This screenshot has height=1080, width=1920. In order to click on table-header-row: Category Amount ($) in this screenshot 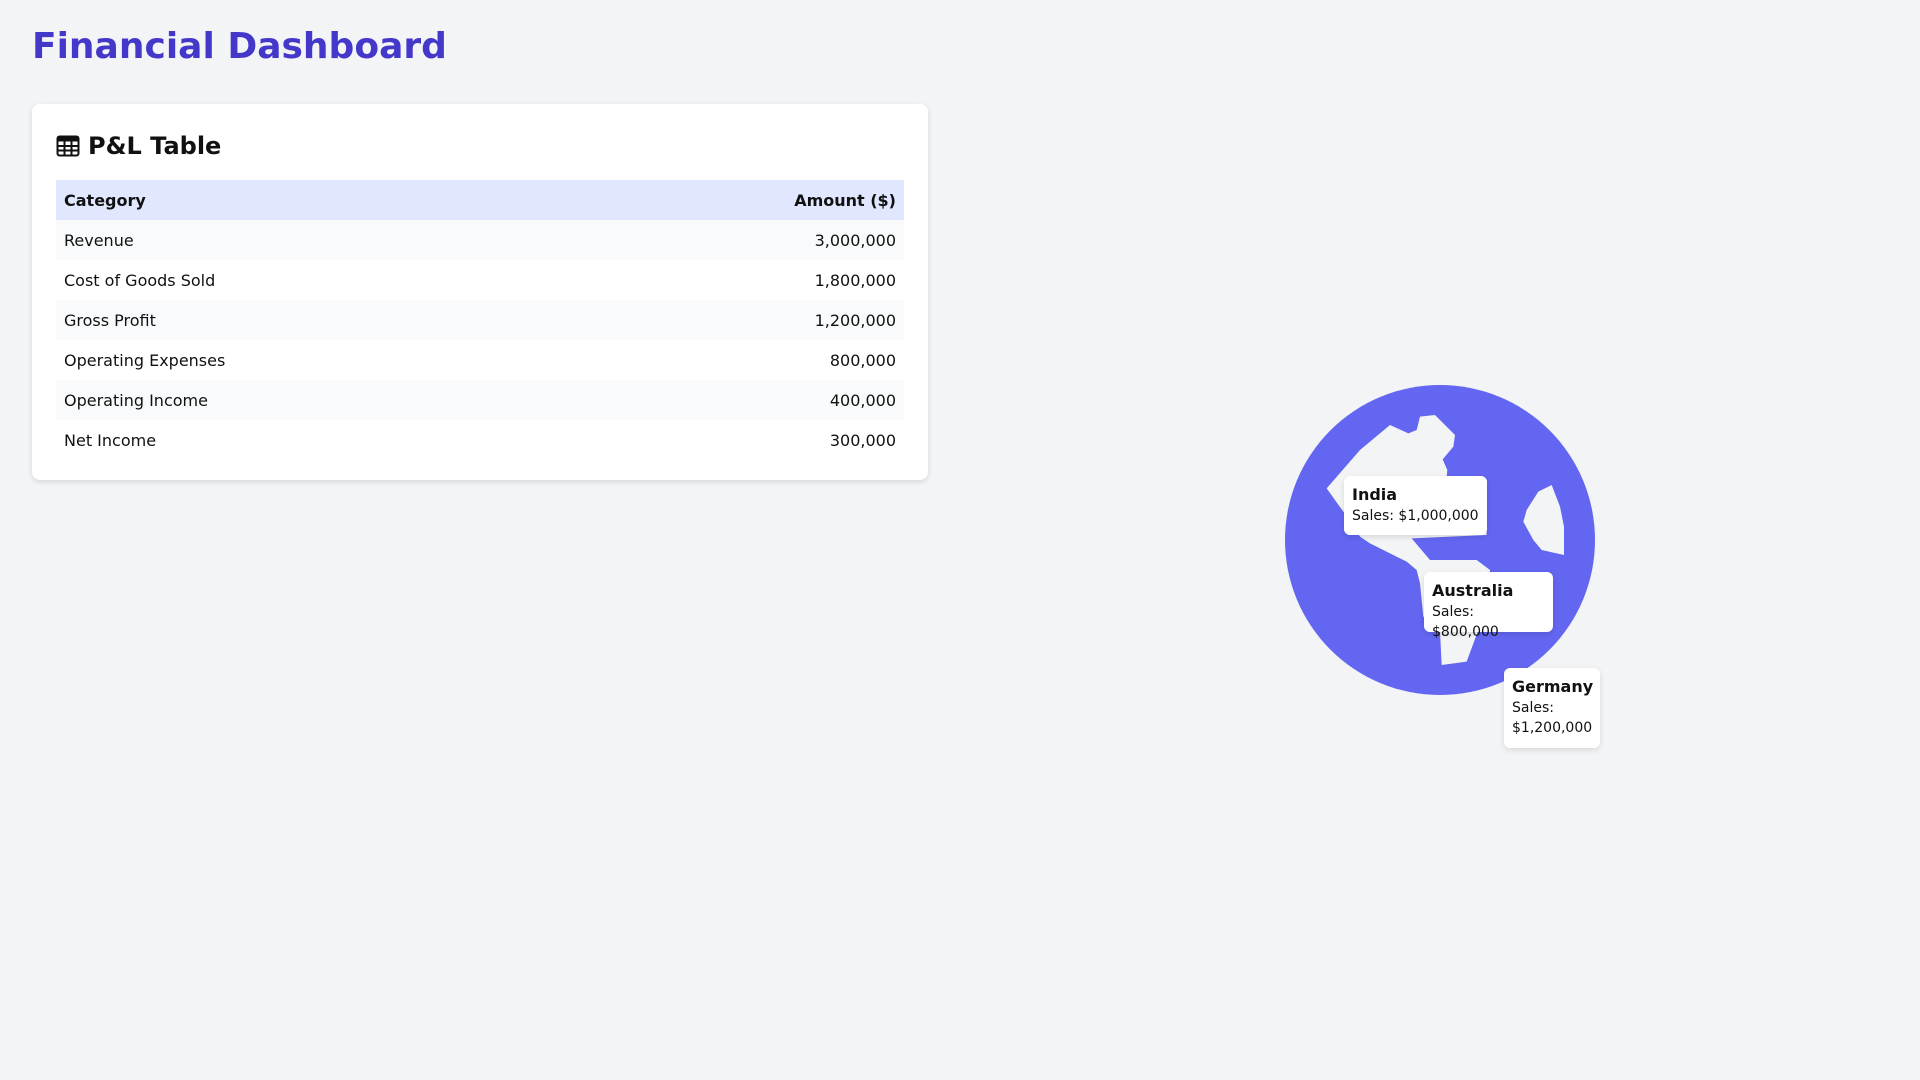, I will do `click(480, 200)`.